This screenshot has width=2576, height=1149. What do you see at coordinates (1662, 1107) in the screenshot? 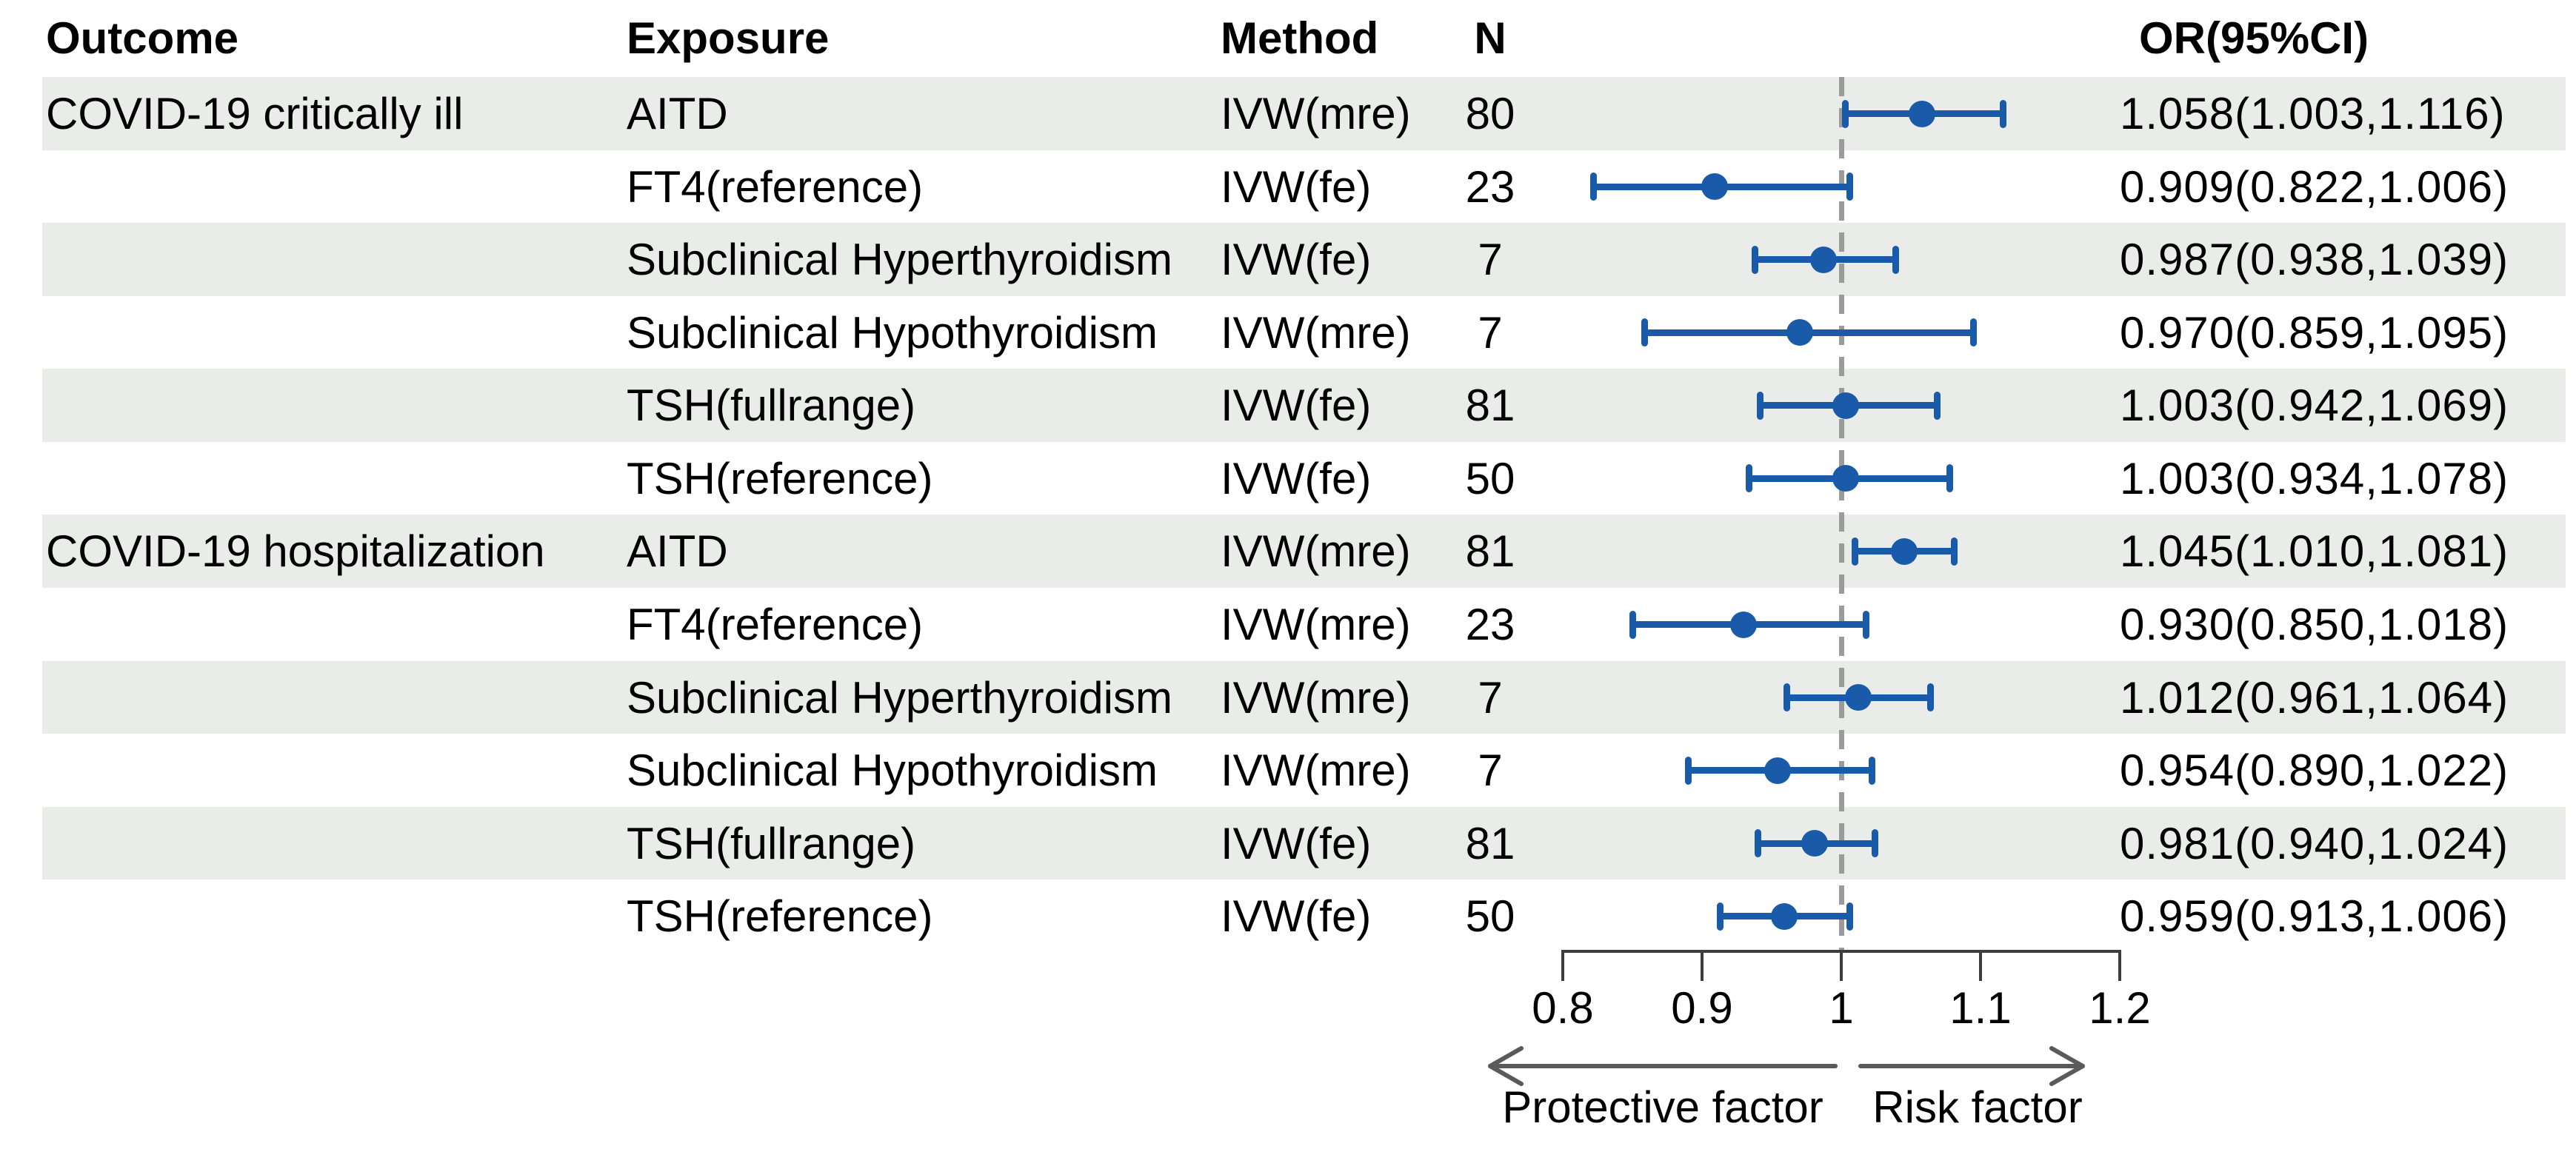
I see `protective-factor-label: Protective factor` at bounding box center [1662, 1107].